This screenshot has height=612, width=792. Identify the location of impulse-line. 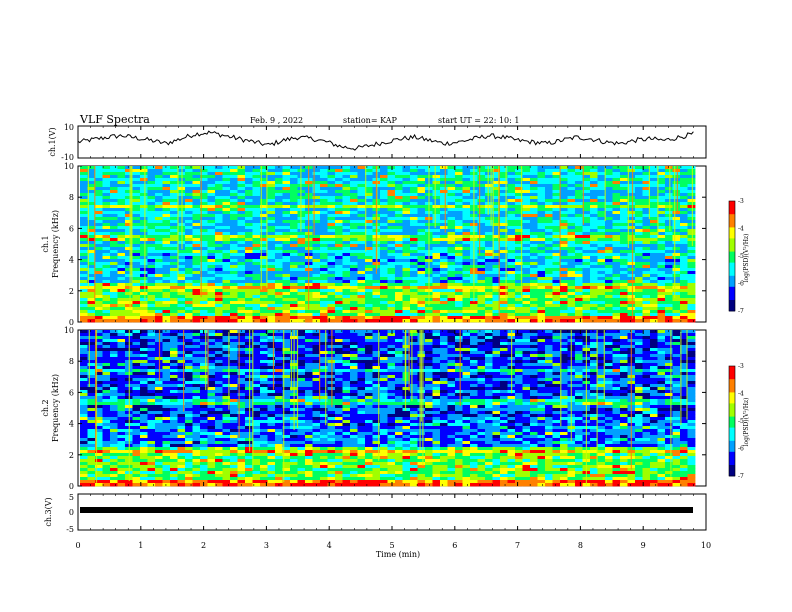
(182, 208).